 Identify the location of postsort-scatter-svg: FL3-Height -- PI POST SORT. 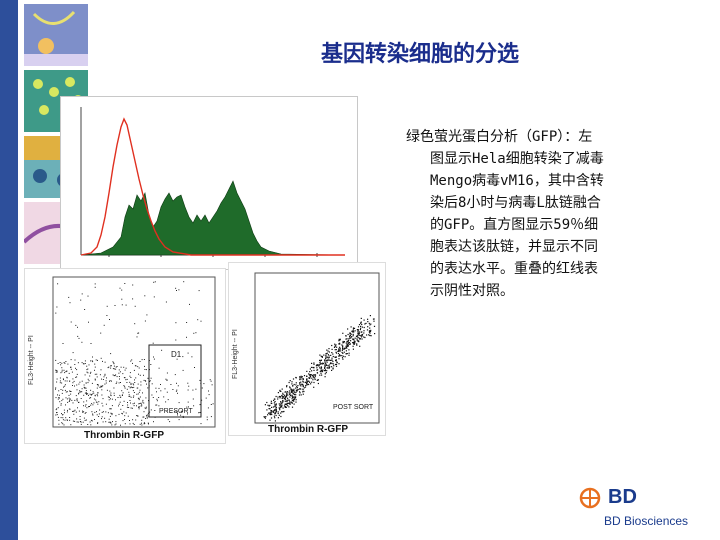
(306, 348).